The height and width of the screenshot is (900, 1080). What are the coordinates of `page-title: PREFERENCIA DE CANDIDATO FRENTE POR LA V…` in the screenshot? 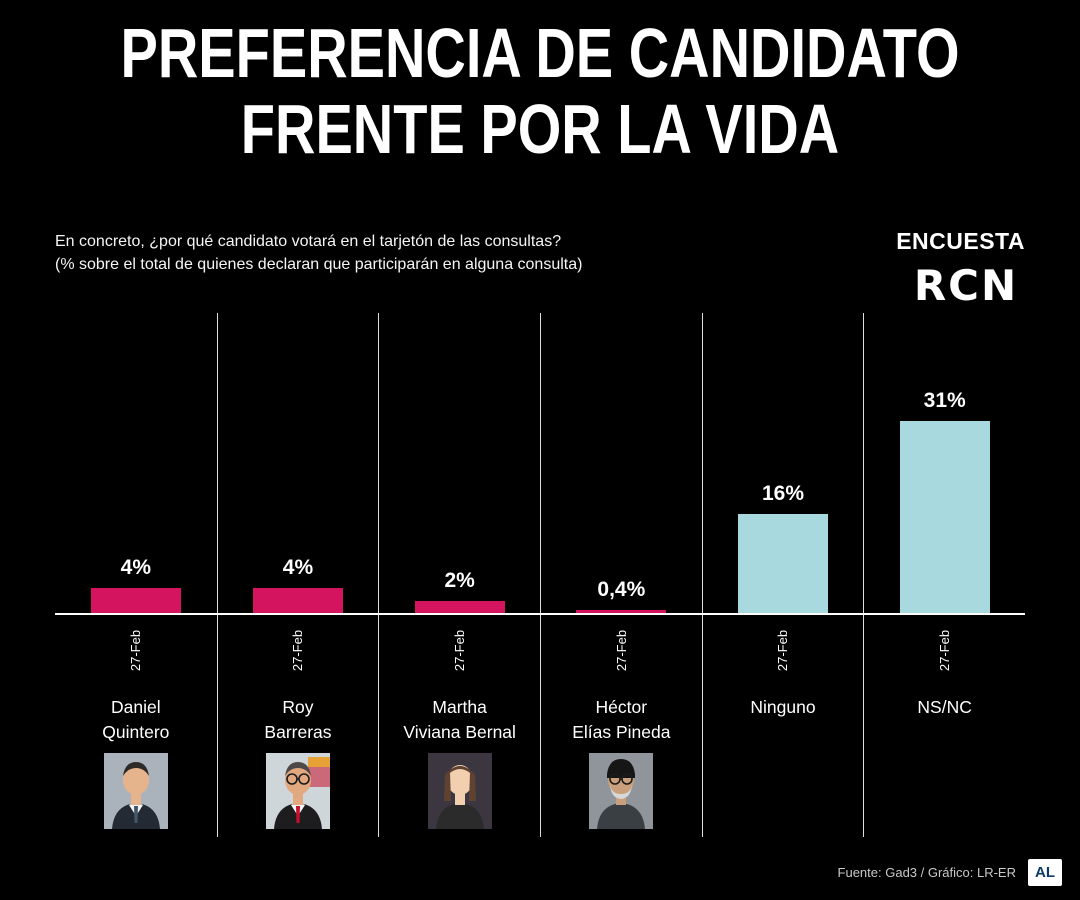 It's located at (540, 91).